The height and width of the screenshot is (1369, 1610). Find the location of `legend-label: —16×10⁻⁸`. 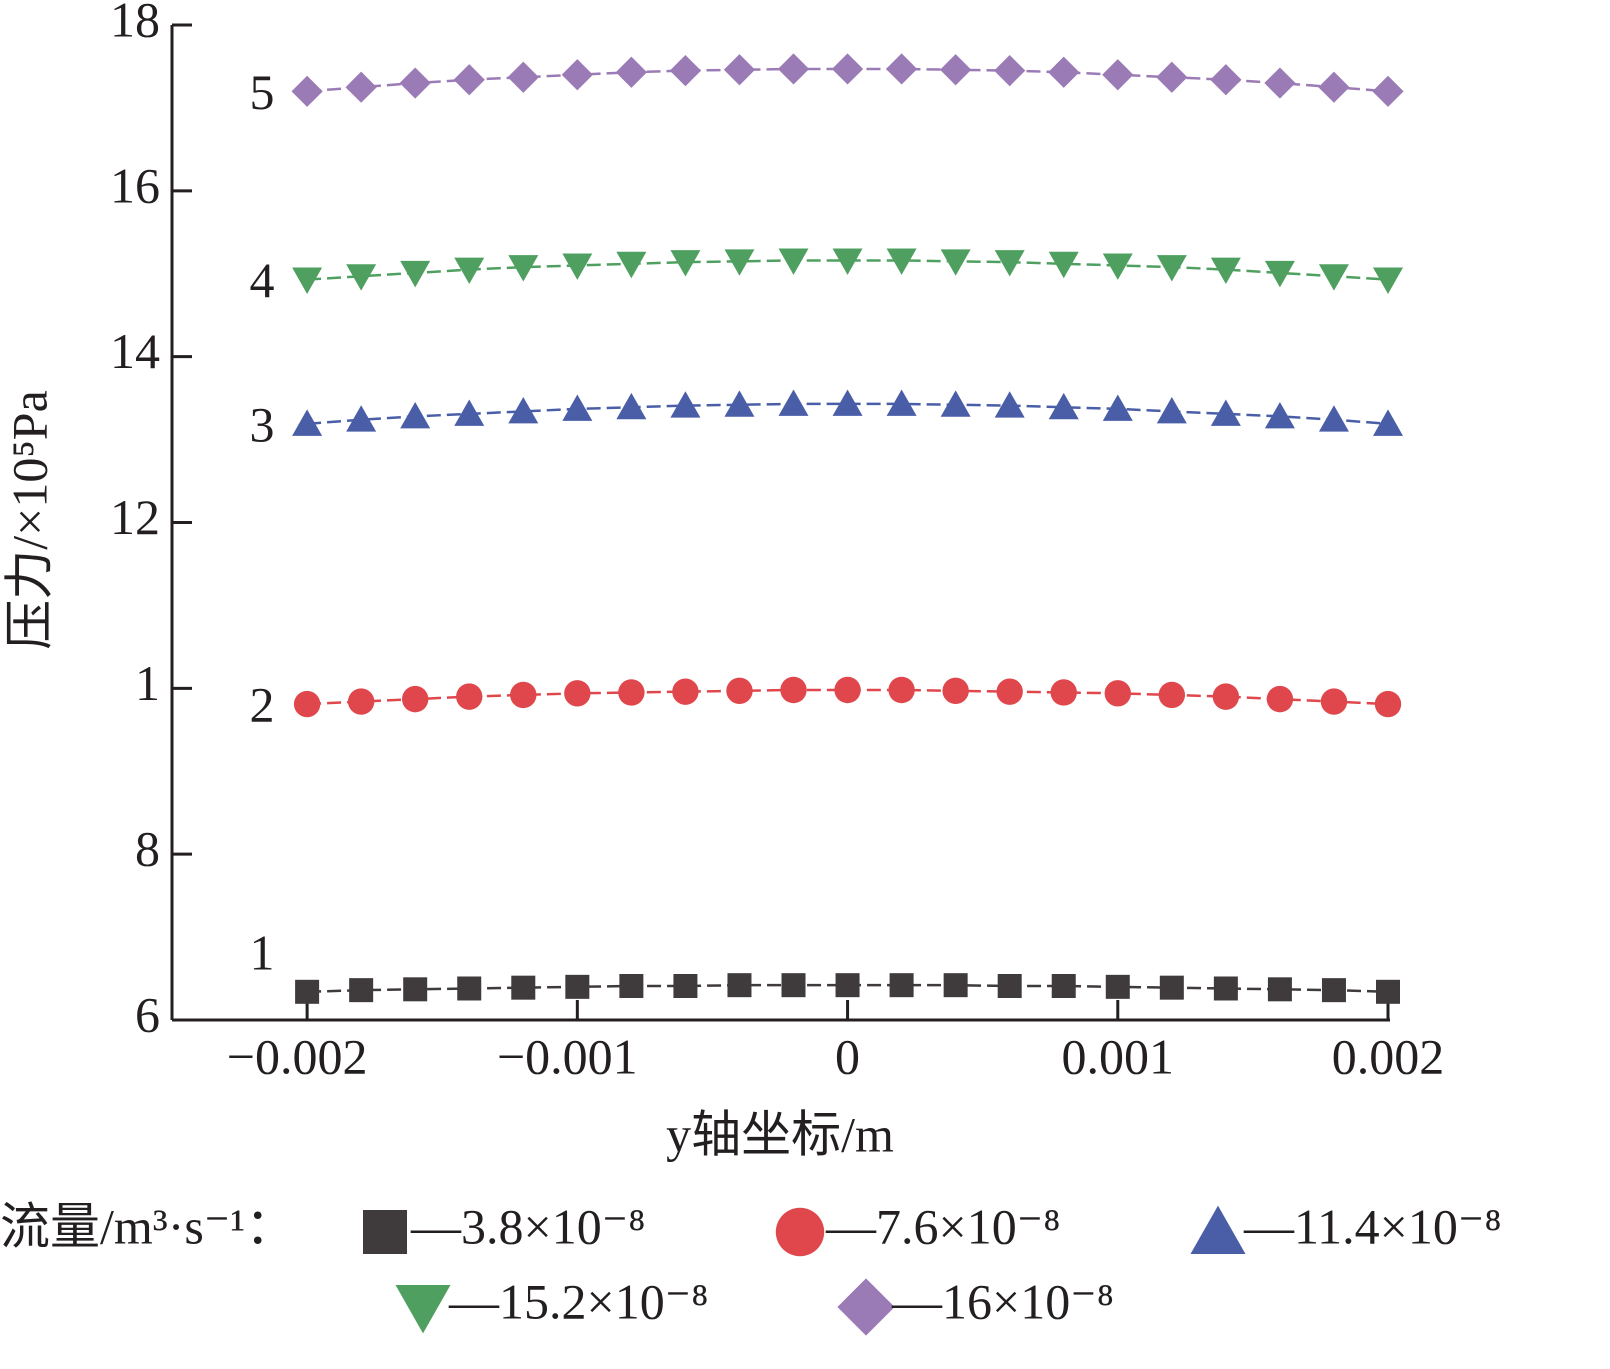

legend-label: —16×10⁻⁸ is located at coordinates (1002, 1301).